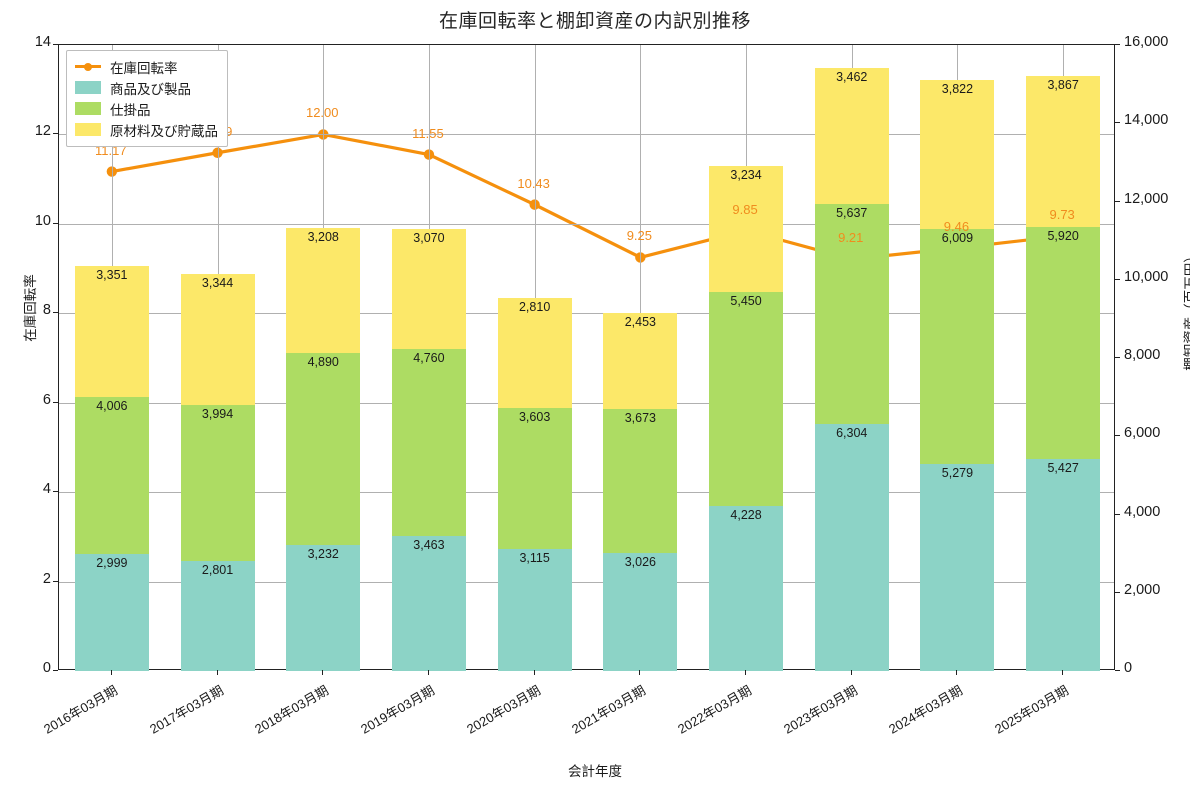 This screenshot has height=789, width=1190. Describe the element at coordinates (46, 578) in the screenshot. I see `y-axis-left-tick: 2` at that location.